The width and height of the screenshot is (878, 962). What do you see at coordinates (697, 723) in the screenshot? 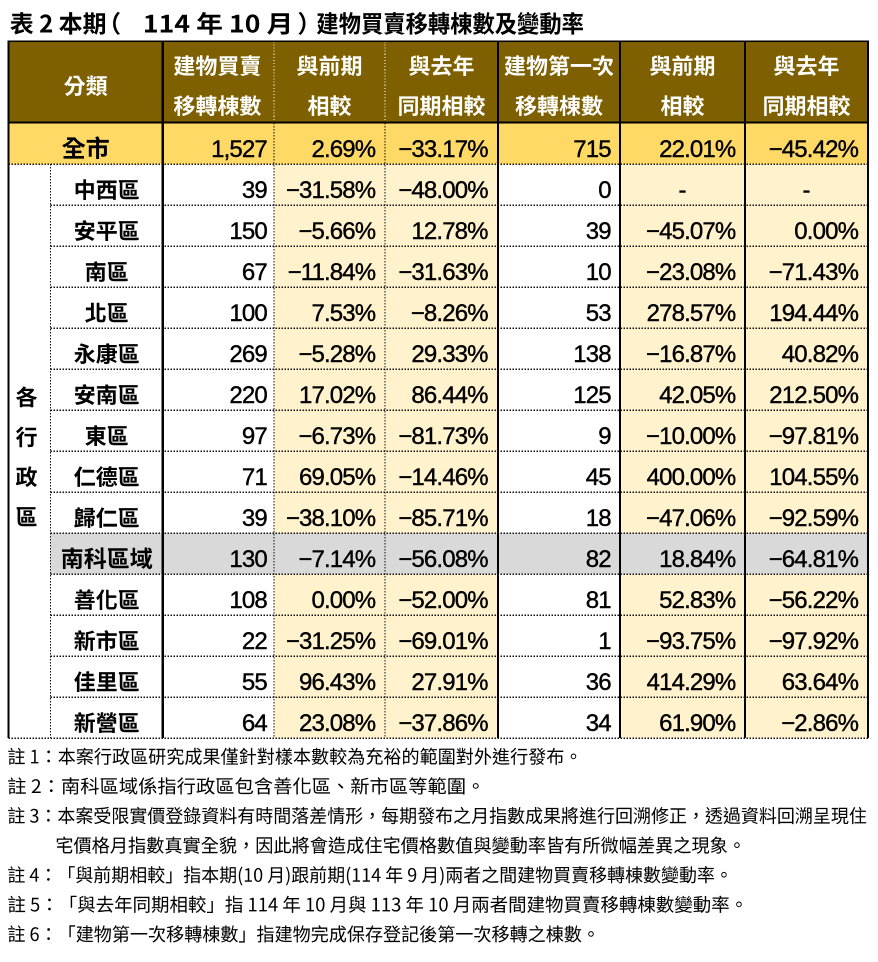
I see `svg-text: 61.90%` at bounding box center [697, 723].